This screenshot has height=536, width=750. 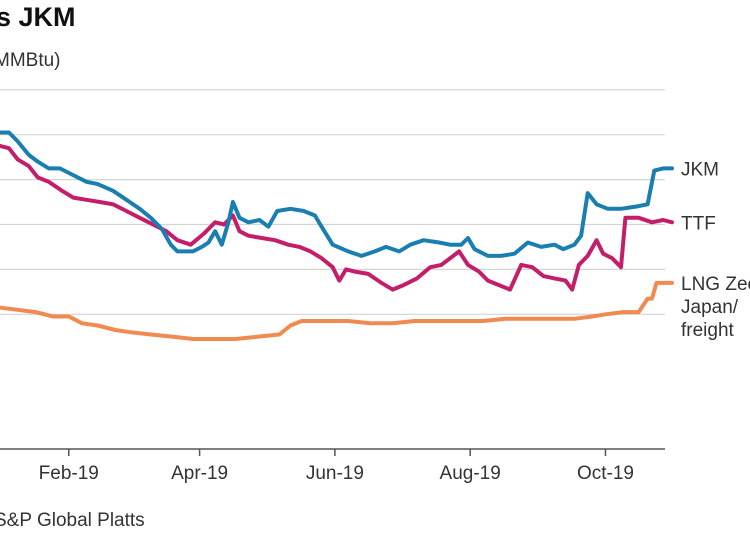 I want to click on x-tick-label: Aug-19, so click(x=470, y=473).